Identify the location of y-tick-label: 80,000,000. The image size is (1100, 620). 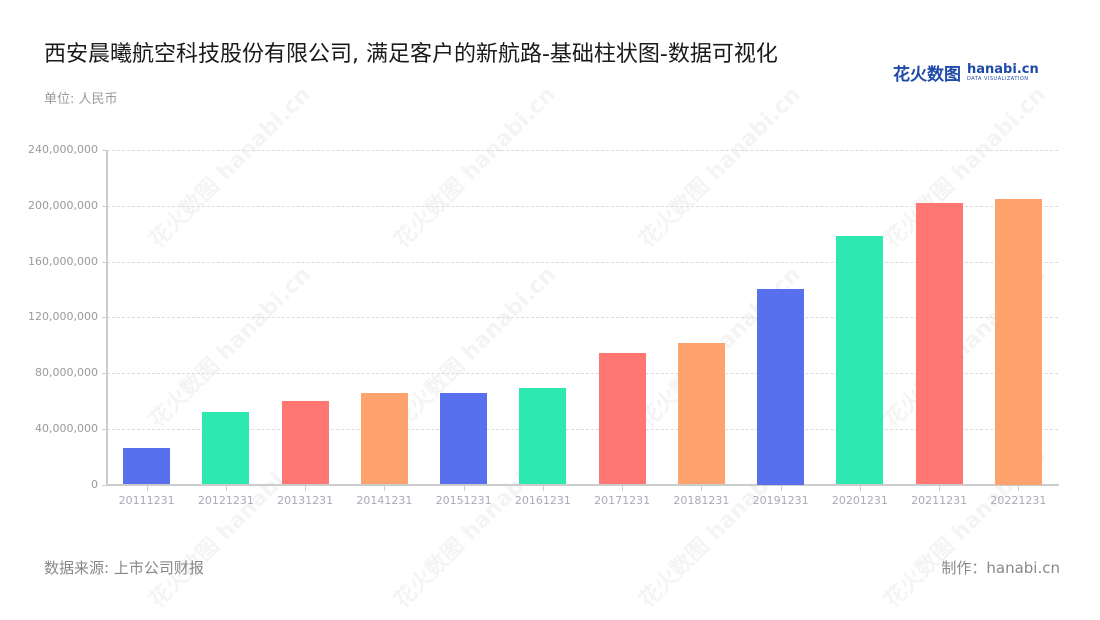
(66, 372).